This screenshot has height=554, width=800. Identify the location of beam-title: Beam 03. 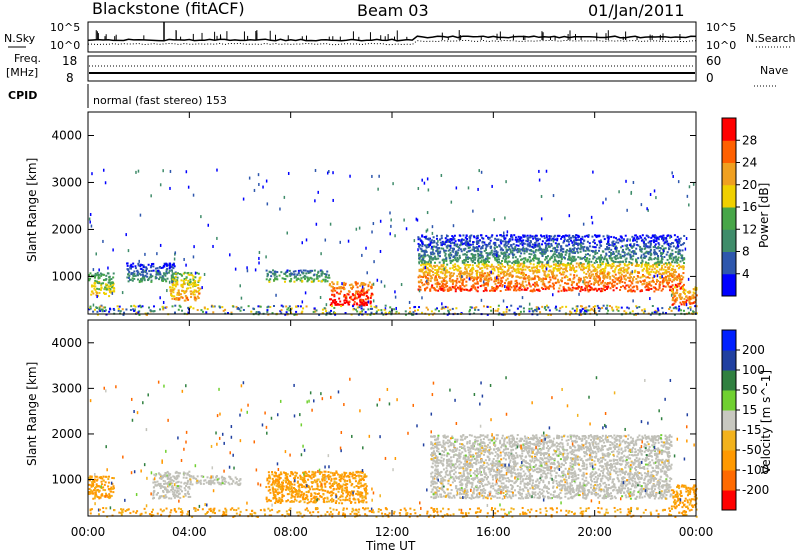
(393, 10).